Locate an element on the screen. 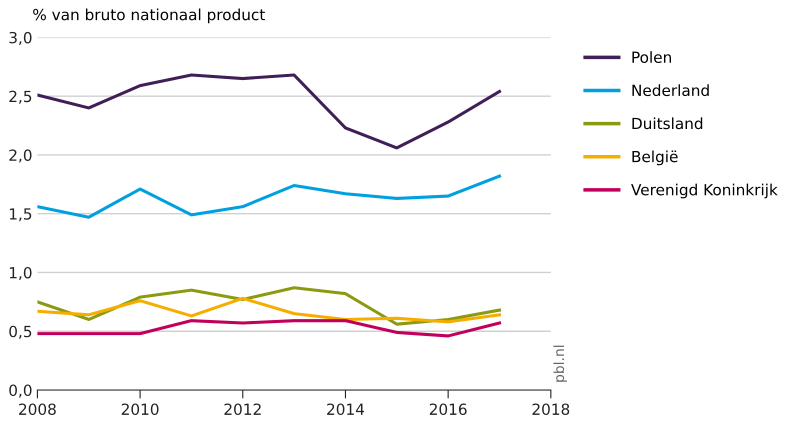  x-tick-label: 2016 is located at coordinates (448, 409).